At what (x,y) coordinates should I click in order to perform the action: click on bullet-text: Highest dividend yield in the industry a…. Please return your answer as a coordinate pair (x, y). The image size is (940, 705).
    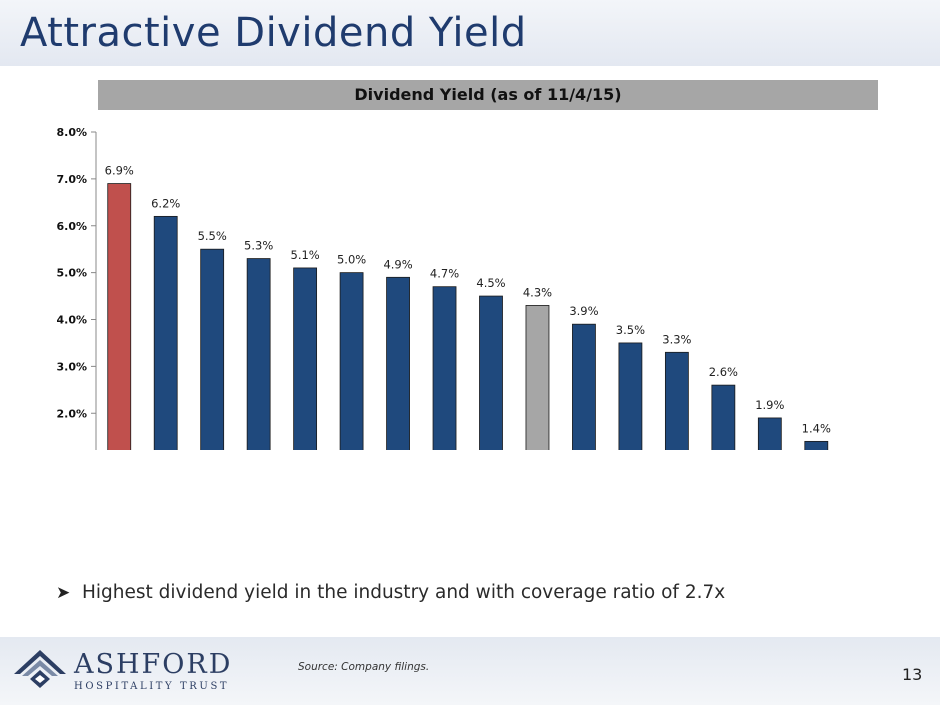
    Looking at the image, I should click on (404, 592).